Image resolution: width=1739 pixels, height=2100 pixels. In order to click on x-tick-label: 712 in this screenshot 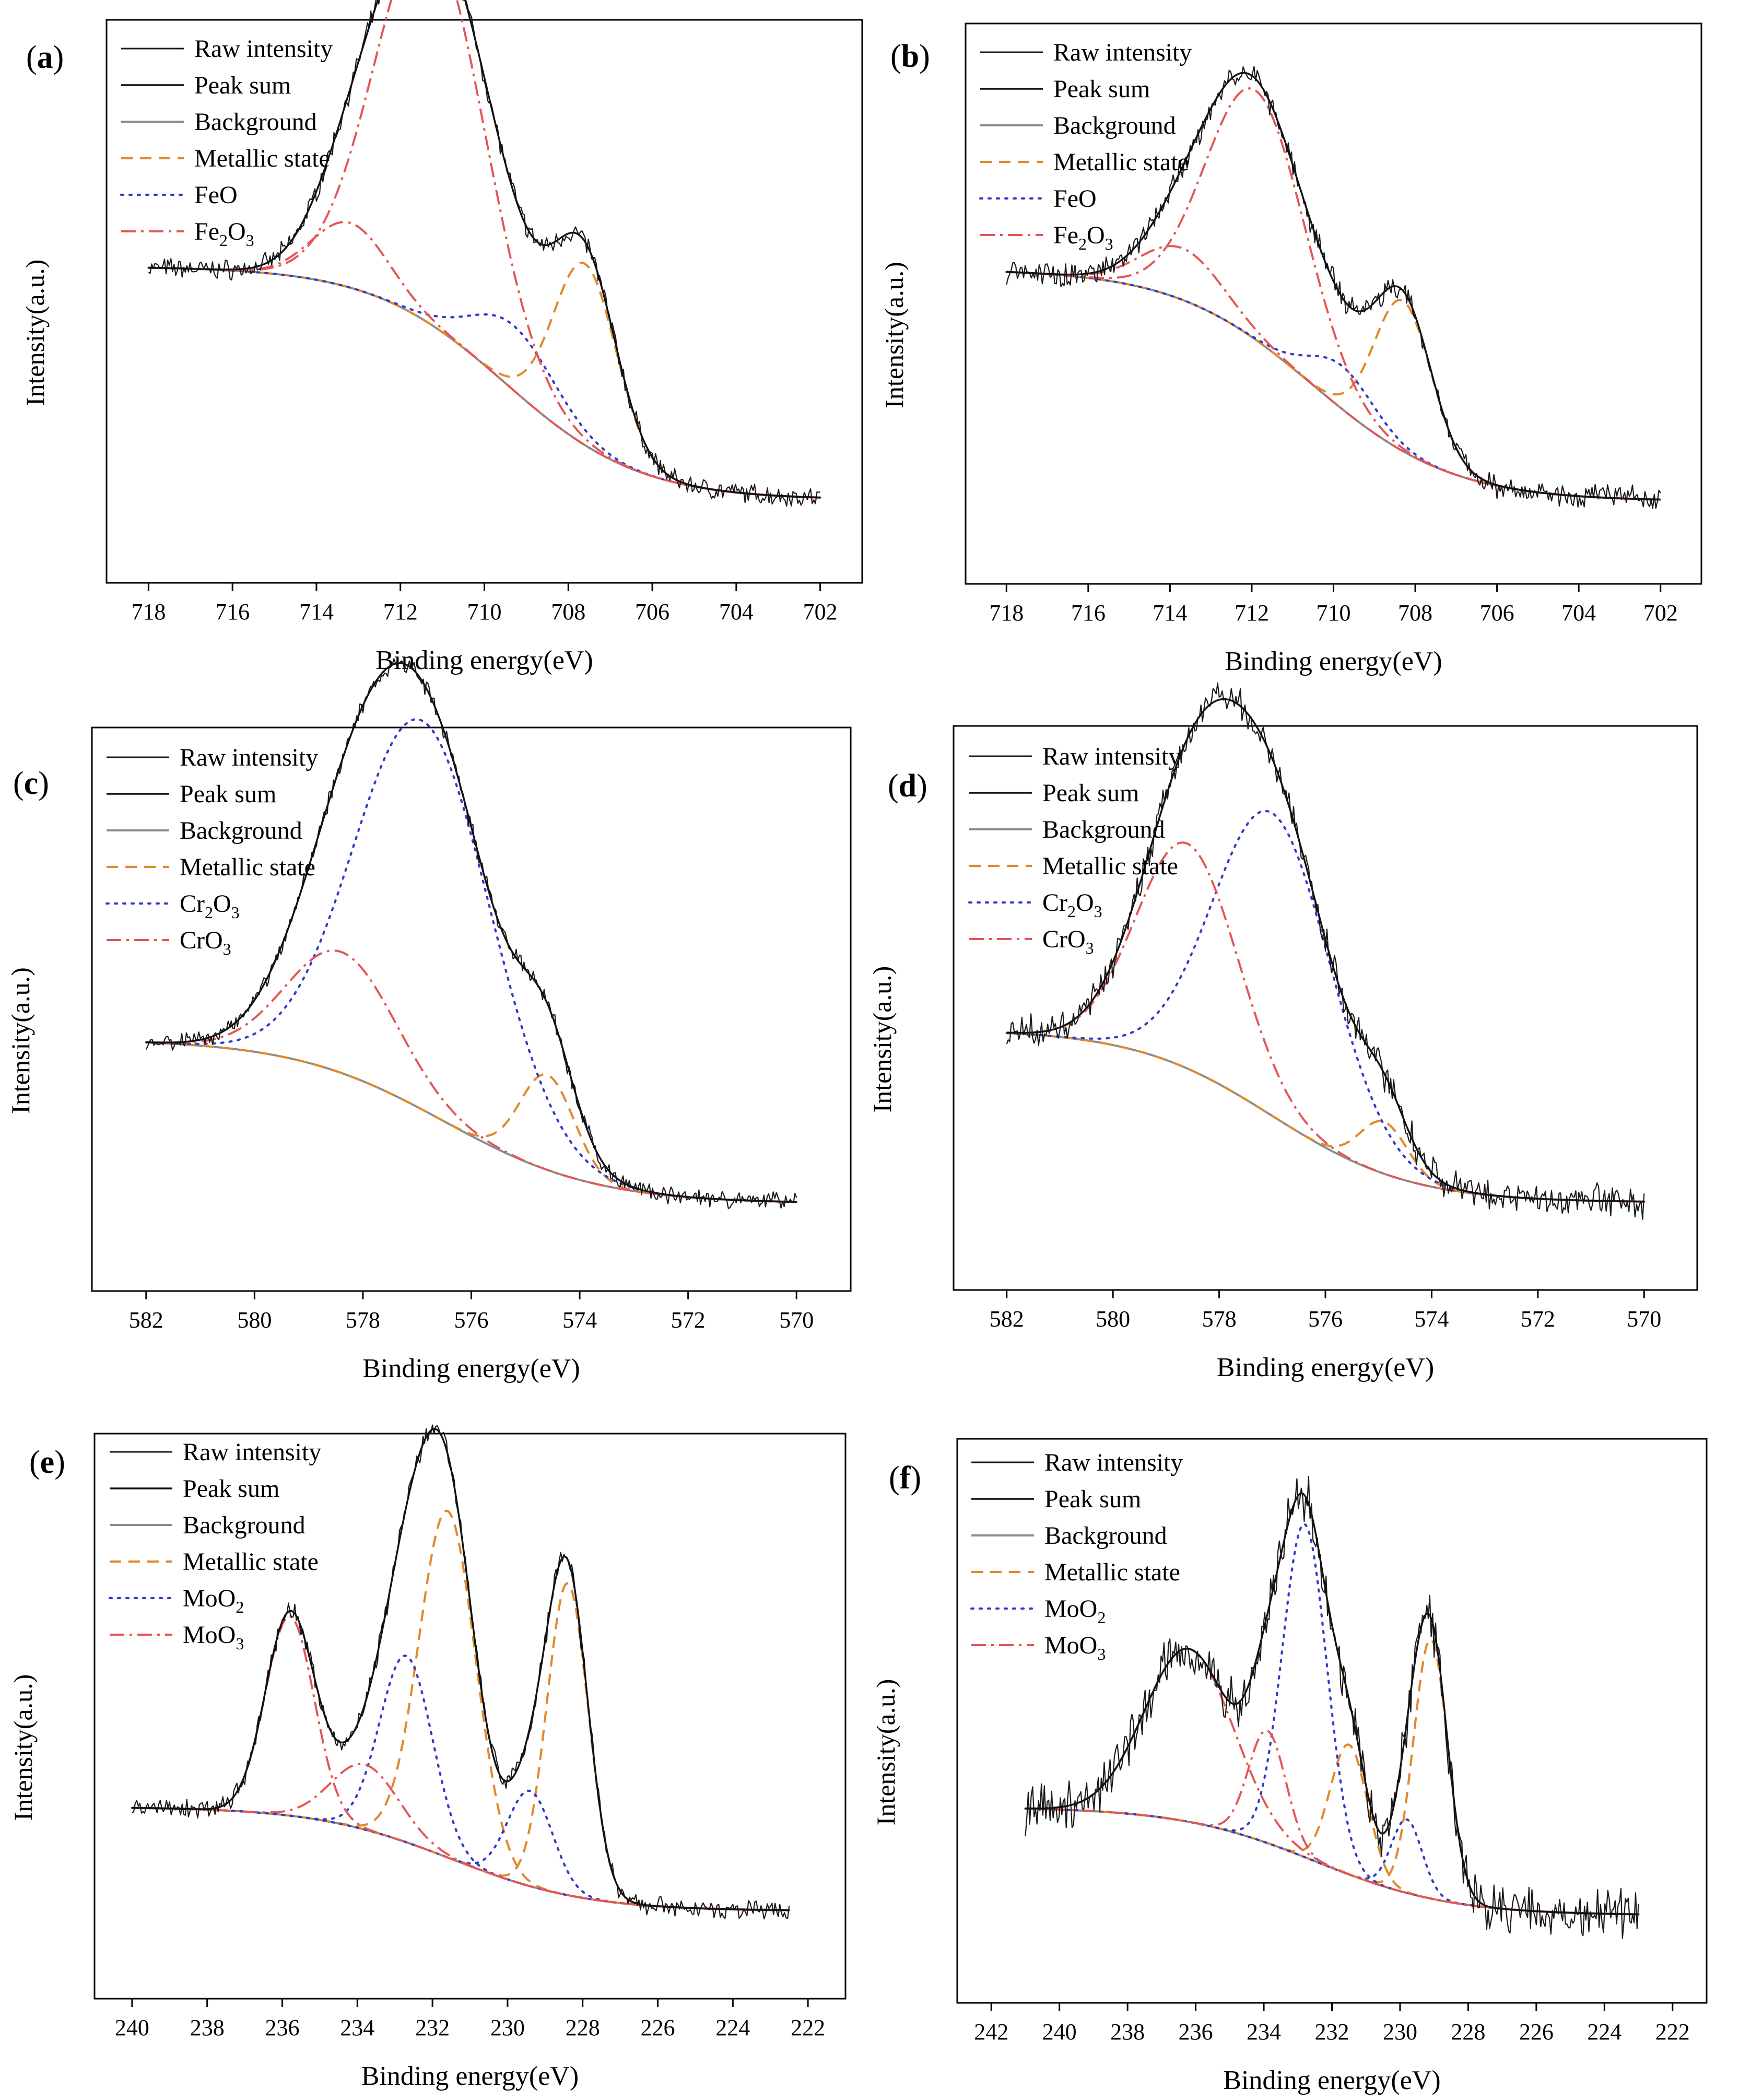, I will do `click(401, 612)`.